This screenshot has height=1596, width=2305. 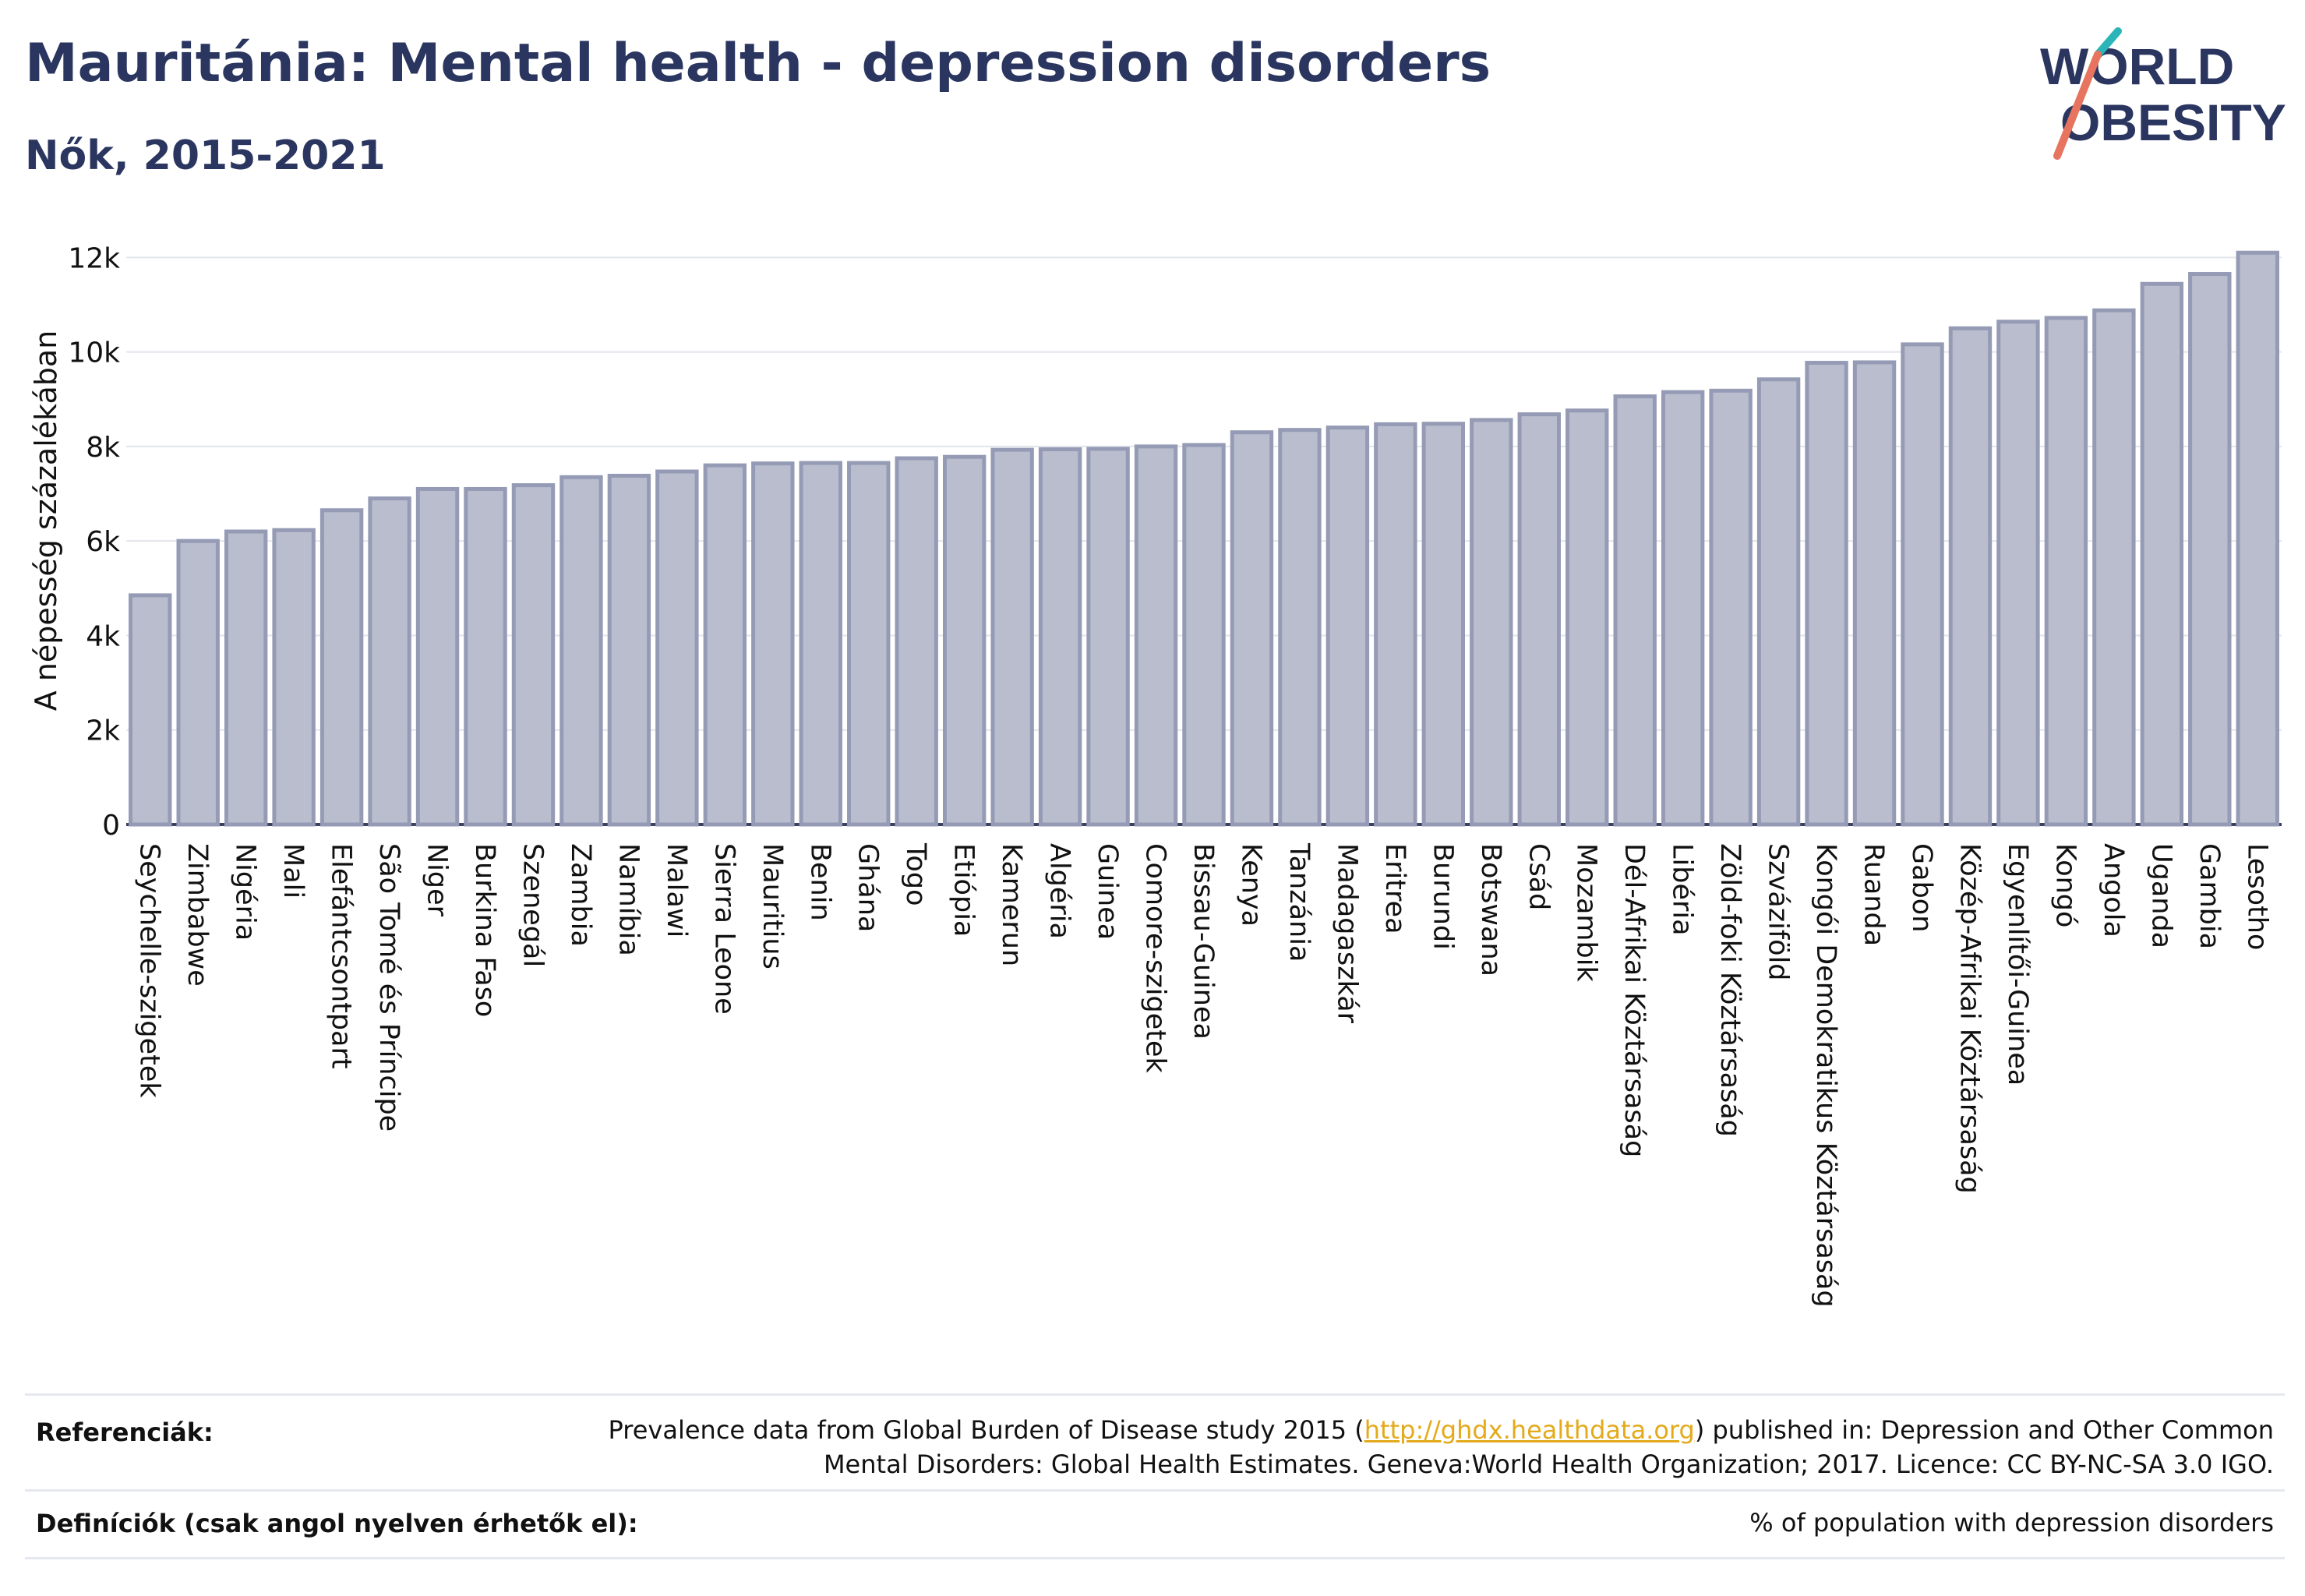 What do you see at coordinates (293, 871) in the screenshot?
I see `x-tick-label: Mali` at bounding box center [293, 871].